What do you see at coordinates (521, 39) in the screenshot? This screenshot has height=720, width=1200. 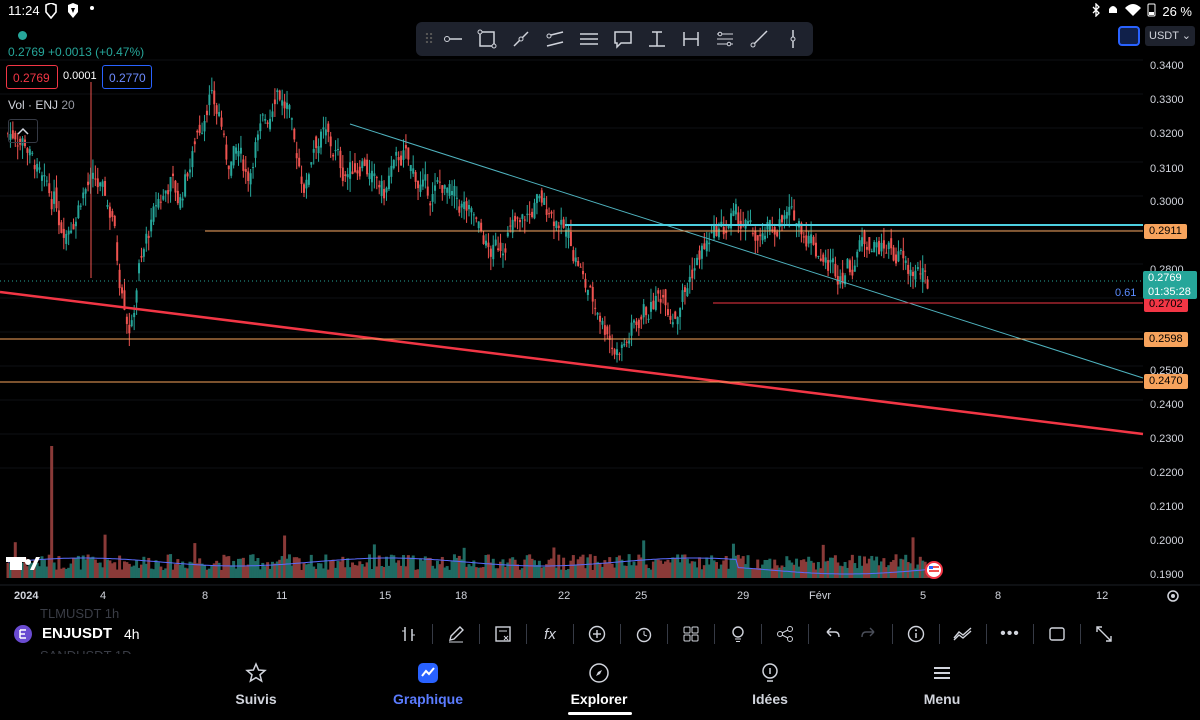 I see `trend-line-icon` at bounding box center [521, 39].